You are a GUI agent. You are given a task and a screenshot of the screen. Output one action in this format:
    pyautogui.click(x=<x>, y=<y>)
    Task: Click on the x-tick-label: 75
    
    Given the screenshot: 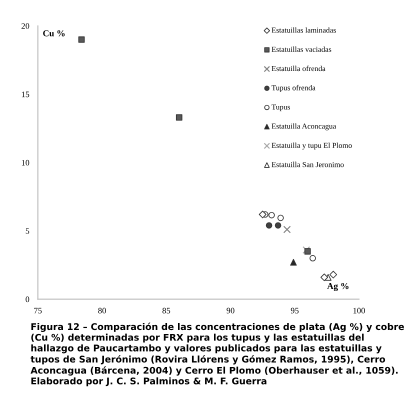 What is the action you would take?
    pyautogui.click(x=38, y=311)
    